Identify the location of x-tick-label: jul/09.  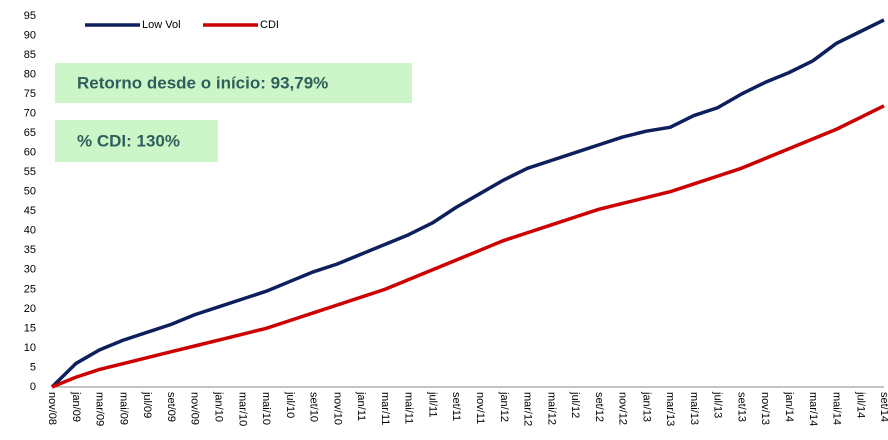
(147, 404).